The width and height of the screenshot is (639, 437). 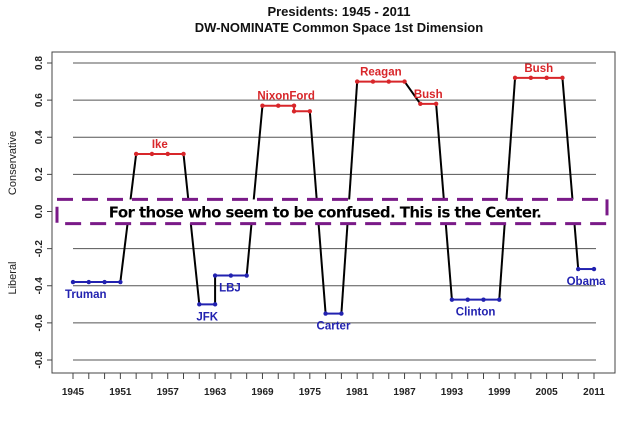 I want to click on x-tick-label: 1999, so click(x=499, y=392).